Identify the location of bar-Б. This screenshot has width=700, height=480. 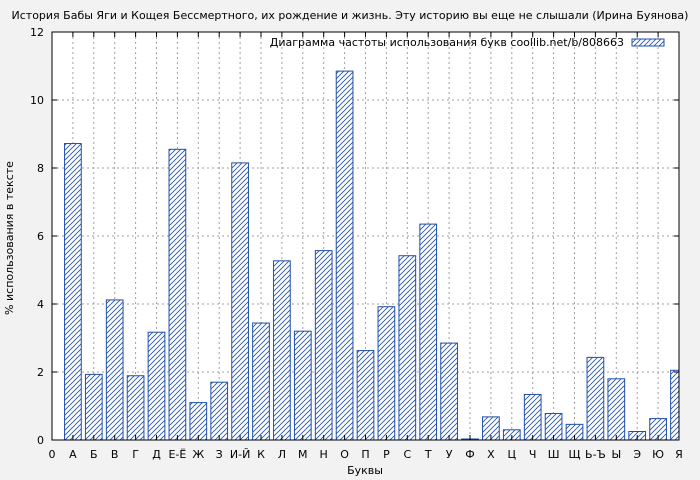
(93, 407).